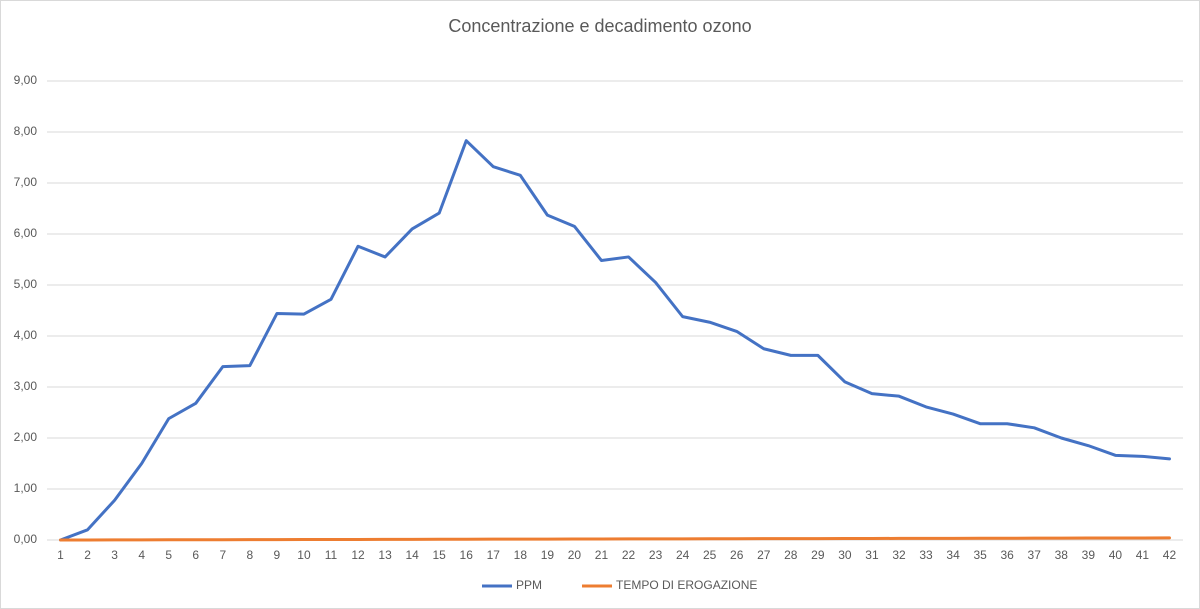 The width and height of the screenshot is (1200, 609). Describe the element at coordinates (26, 539) in the screenshot. I see `y-tick-label: 0,00` at that location.